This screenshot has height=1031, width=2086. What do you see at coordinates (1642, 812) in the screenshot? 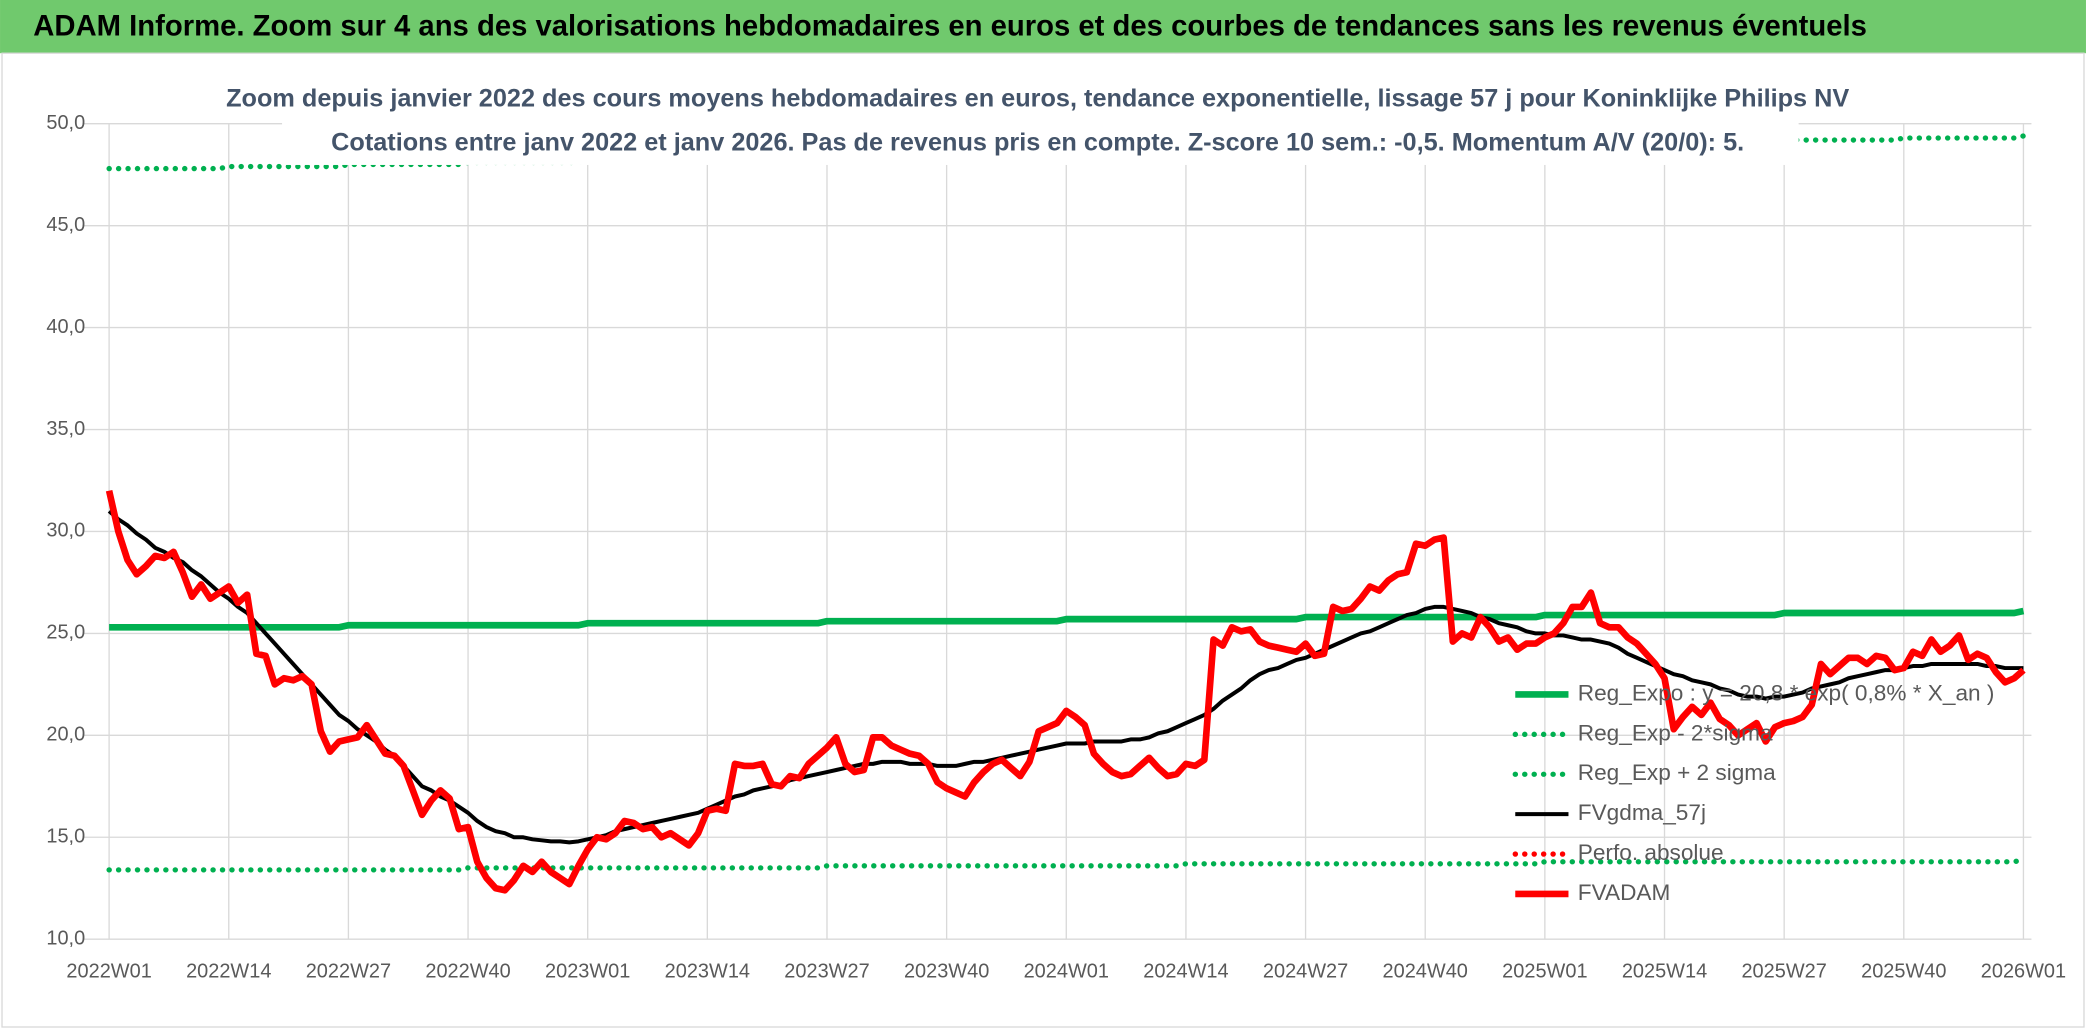
I see `legend-label: FVgdma_57j` at bounding box center [1642, 812].